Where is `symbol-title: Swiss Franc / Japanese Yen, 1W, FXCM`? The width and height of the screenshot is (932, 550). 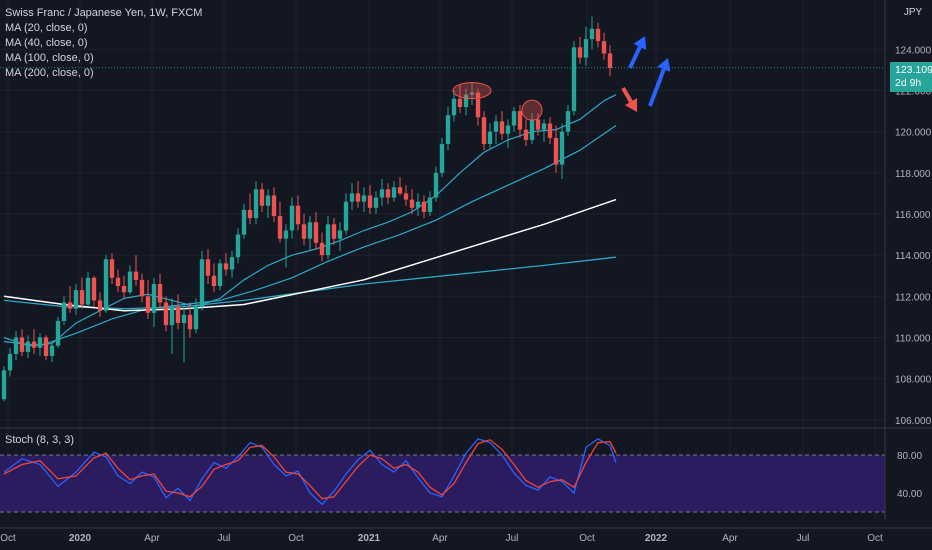
symbol-title: Swiss Franc / Japanese Yen, 1W, FXCM is located at coordinates (104, 13).